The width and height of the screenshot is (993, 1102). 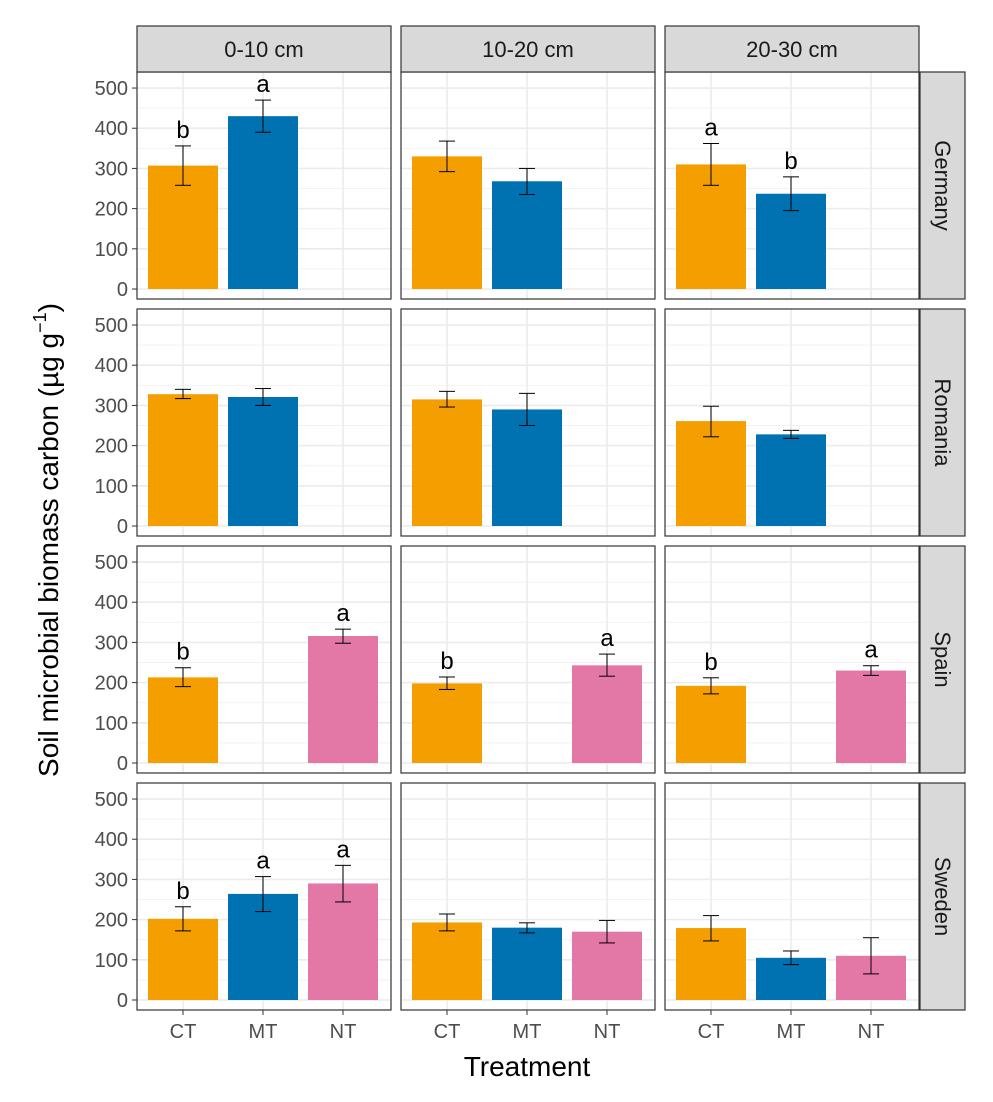 I want to click on country-strip-label: Sweden, so click(x=942, y=897).